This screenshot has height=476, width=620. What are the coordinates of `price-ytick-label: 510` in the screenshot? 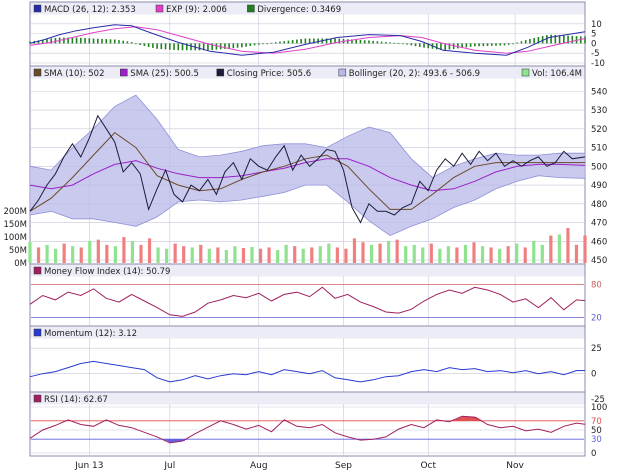 It's located at (599, 149).